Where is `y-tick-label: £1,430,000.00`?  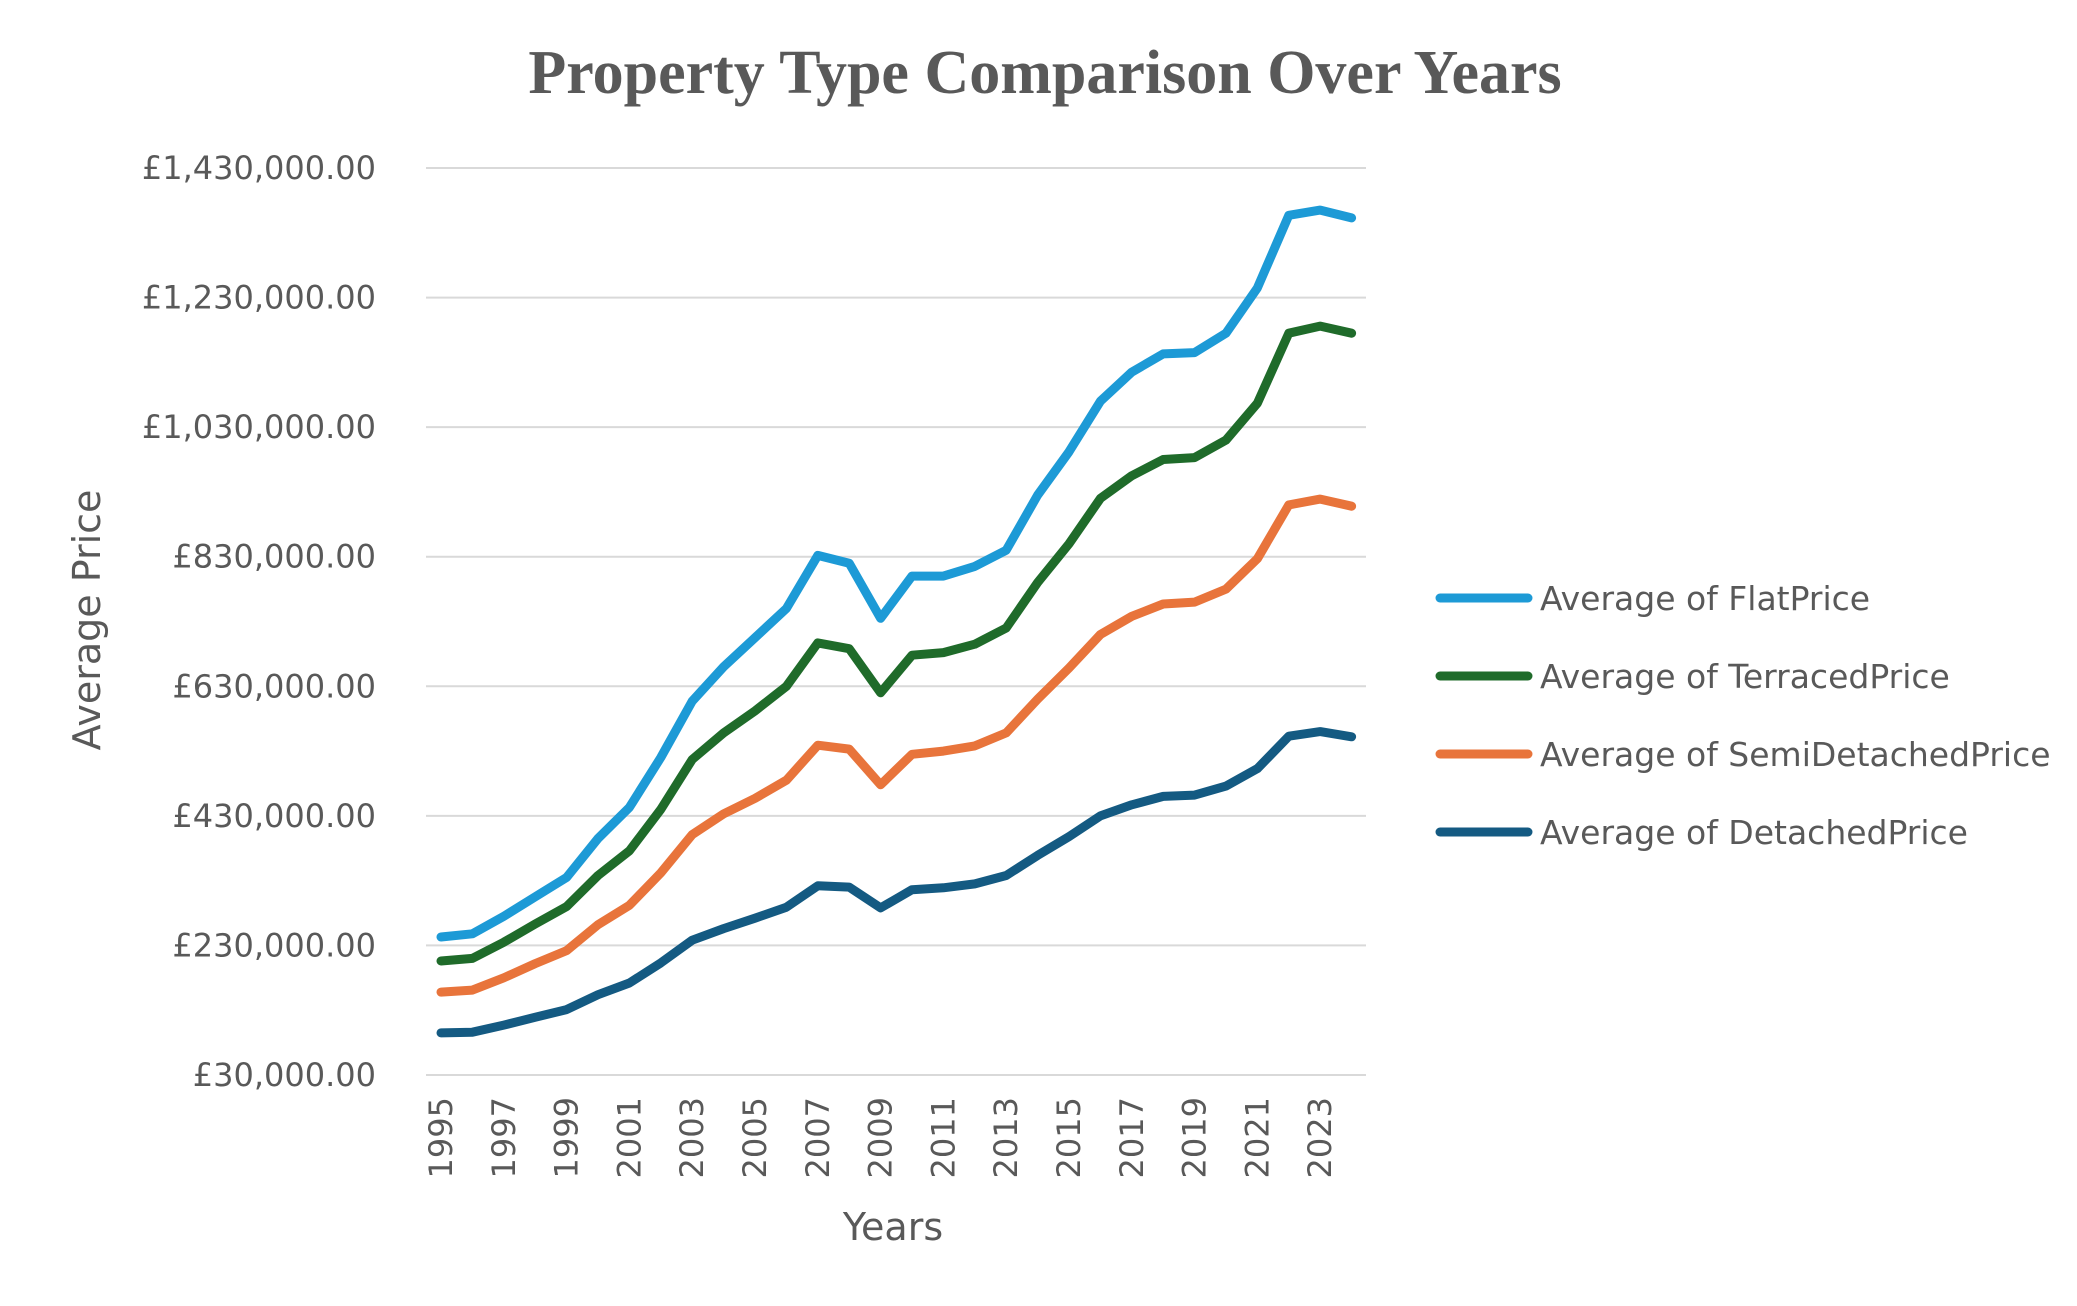
y-tick-label: £1,430,000.00 is located at coordinates (259, 168).